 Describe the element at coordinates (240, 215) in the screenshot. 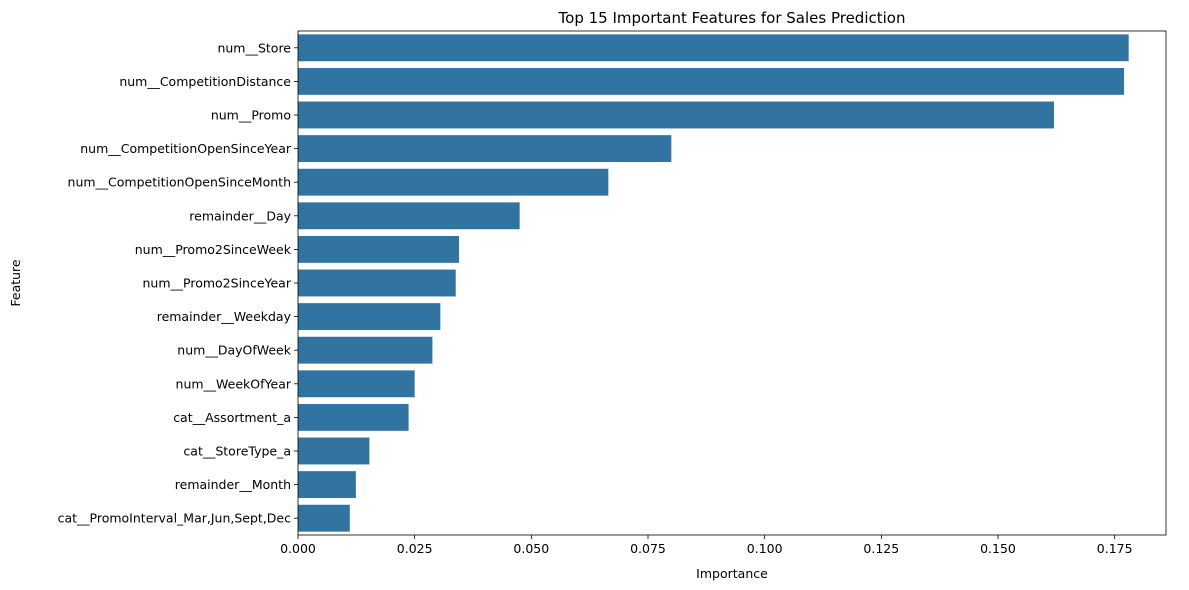

I see `y-tick-label: remainder__Day` at that location.